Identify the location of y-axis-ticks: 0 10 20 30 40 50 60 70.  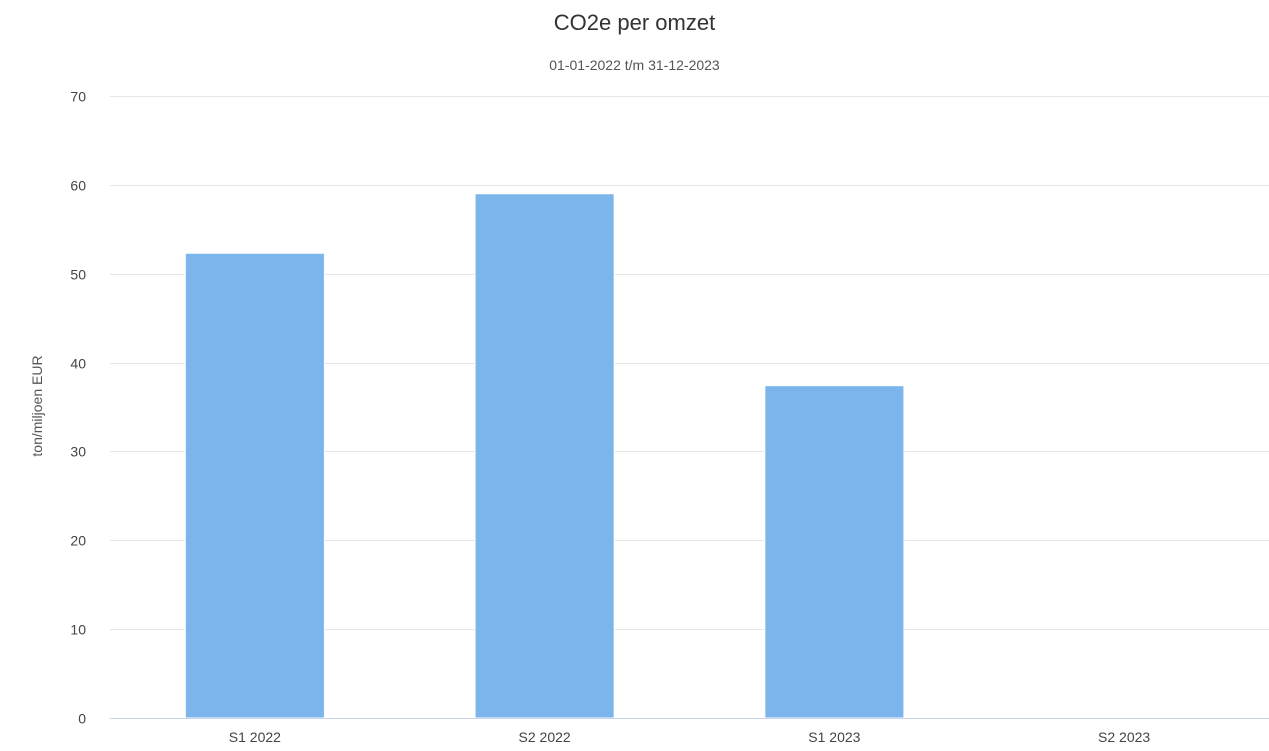
(78, 408).